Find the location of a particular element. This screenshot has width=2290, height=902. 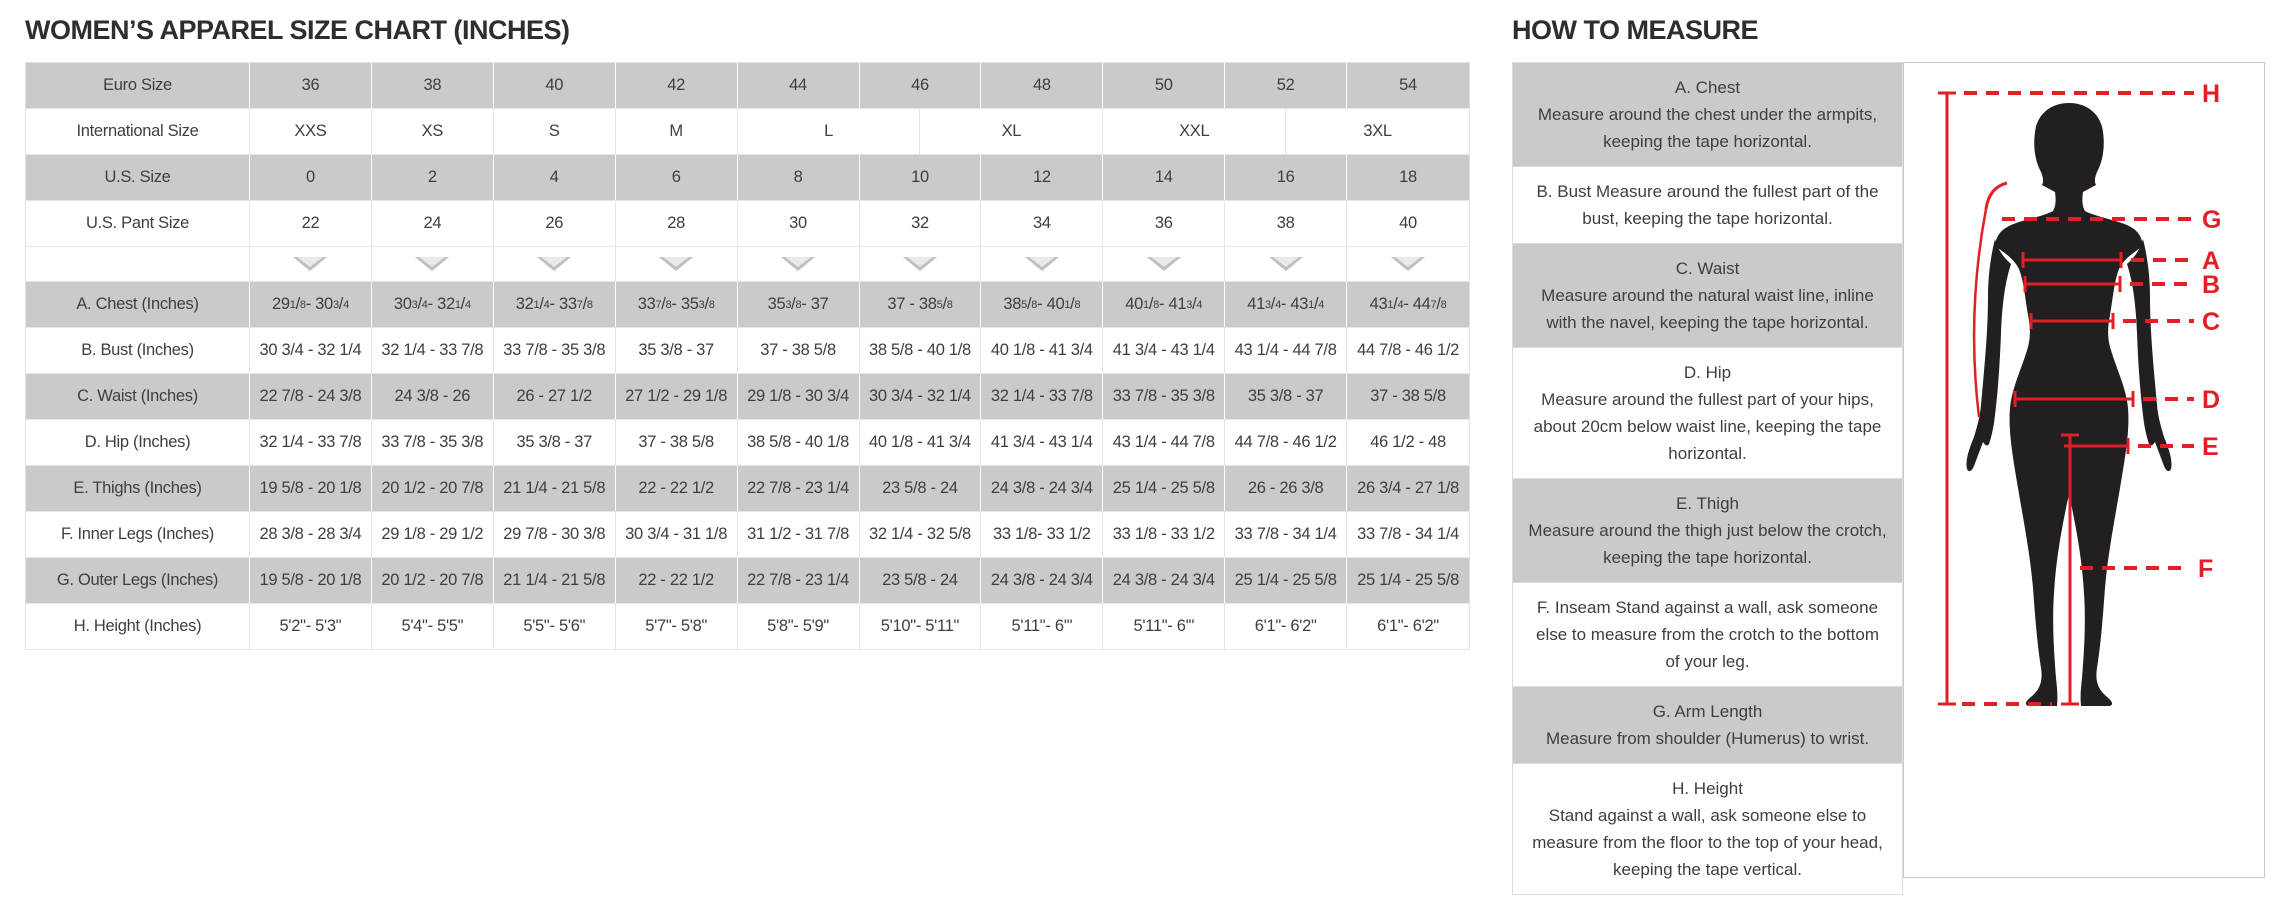

column-arrow-row is located at coordinates (747, 264).